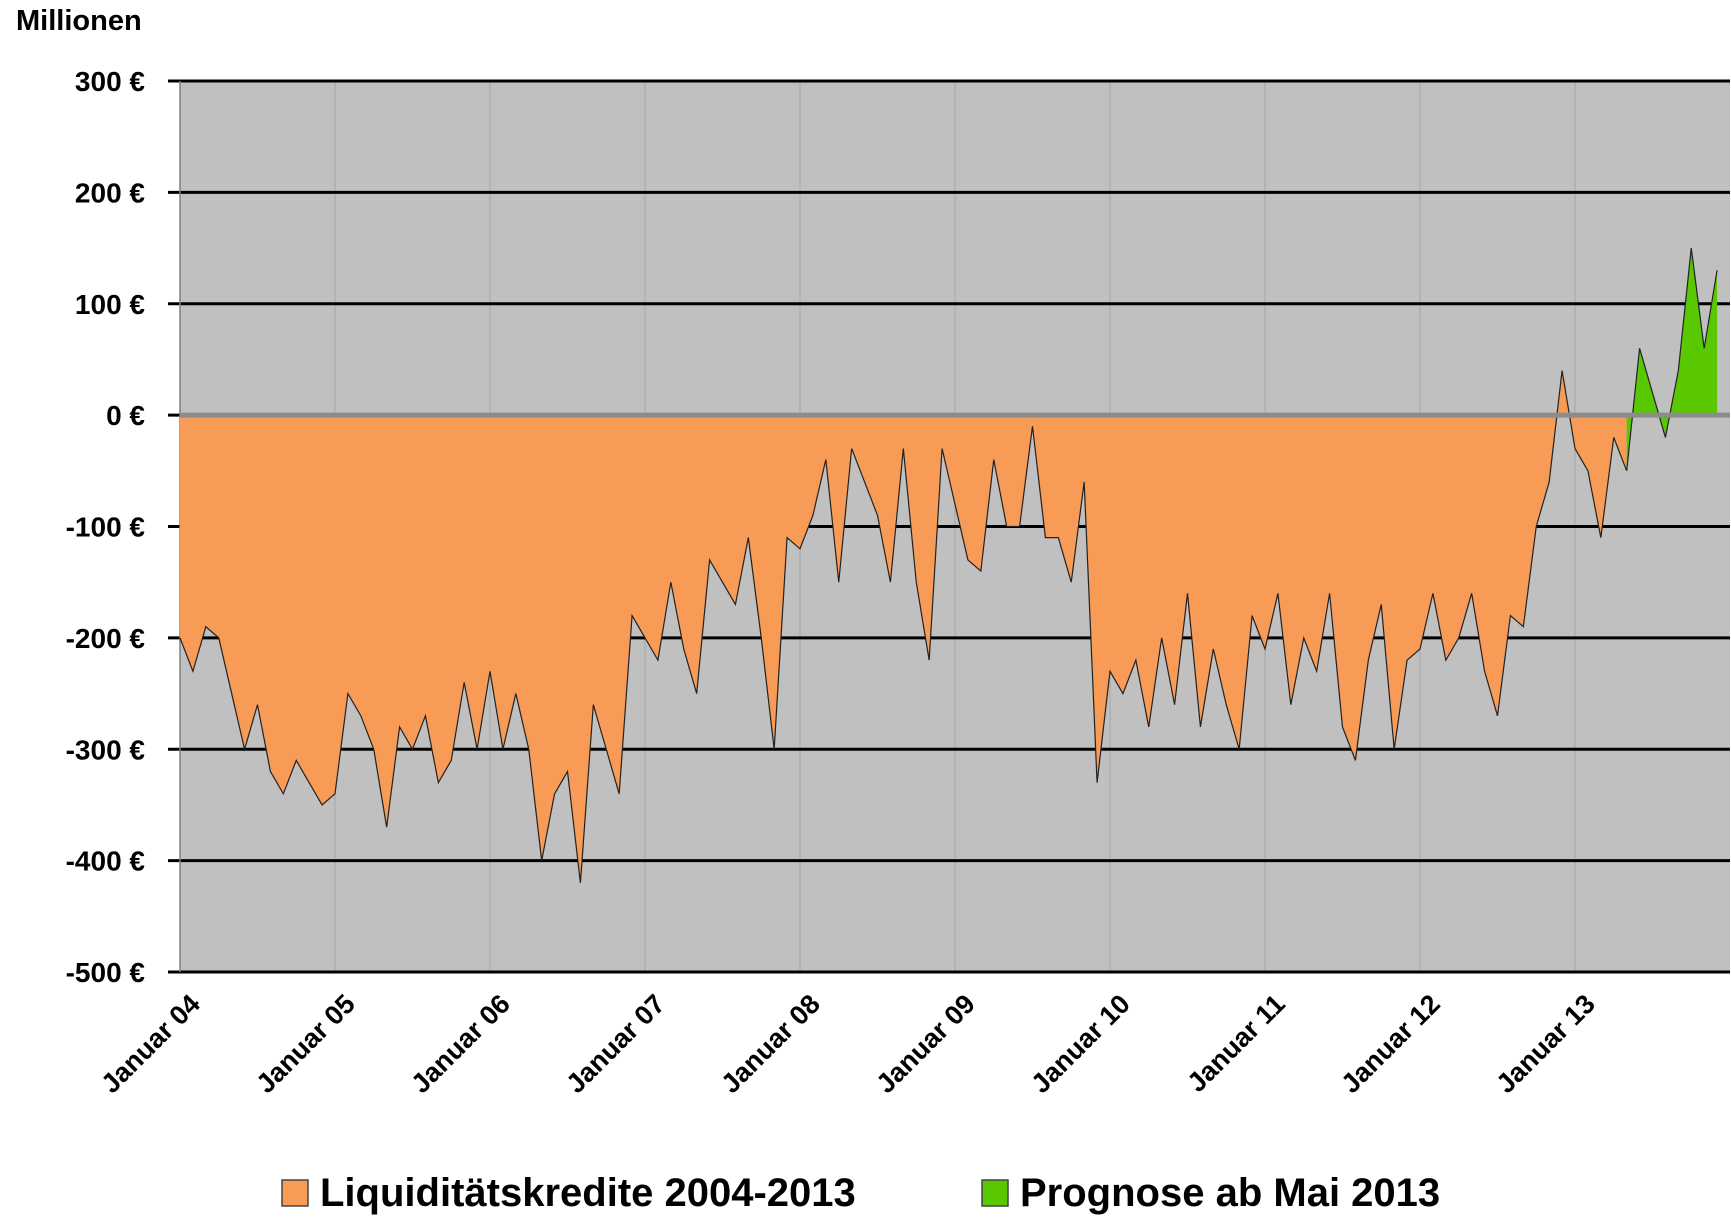 This screenshot has width=1731, height=1223. I want to click on y-tick-label: 0 €, so click(125, 415).